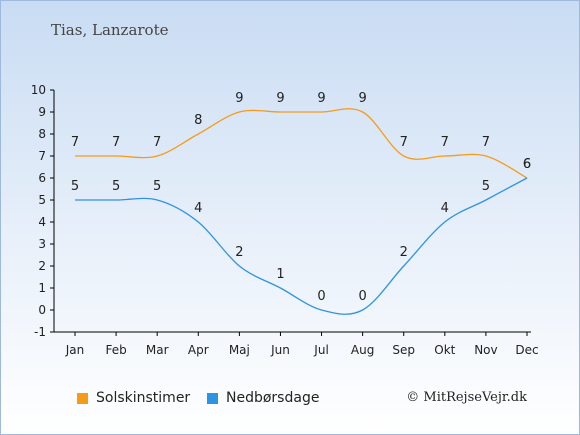 This screenshot has height=435, width=580. I want to click on x-tick-label: Feb, so click(115, 350).